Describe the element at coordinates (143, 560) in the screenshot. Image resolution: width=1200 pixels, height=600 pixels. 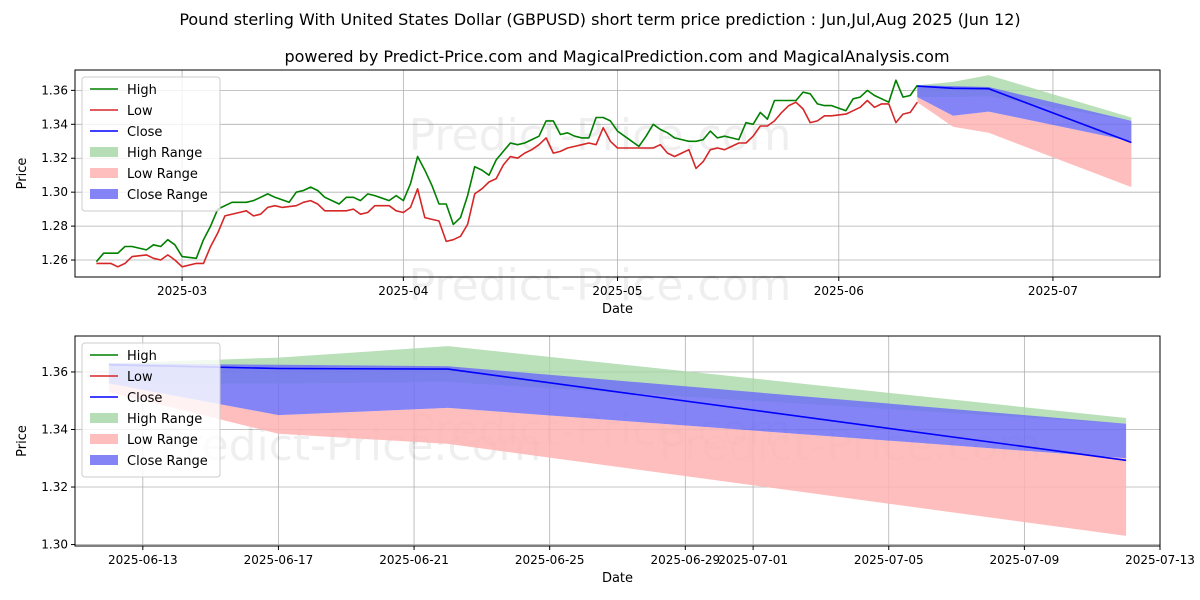
I see `x-tick-label: 2025-06-13` at that location.